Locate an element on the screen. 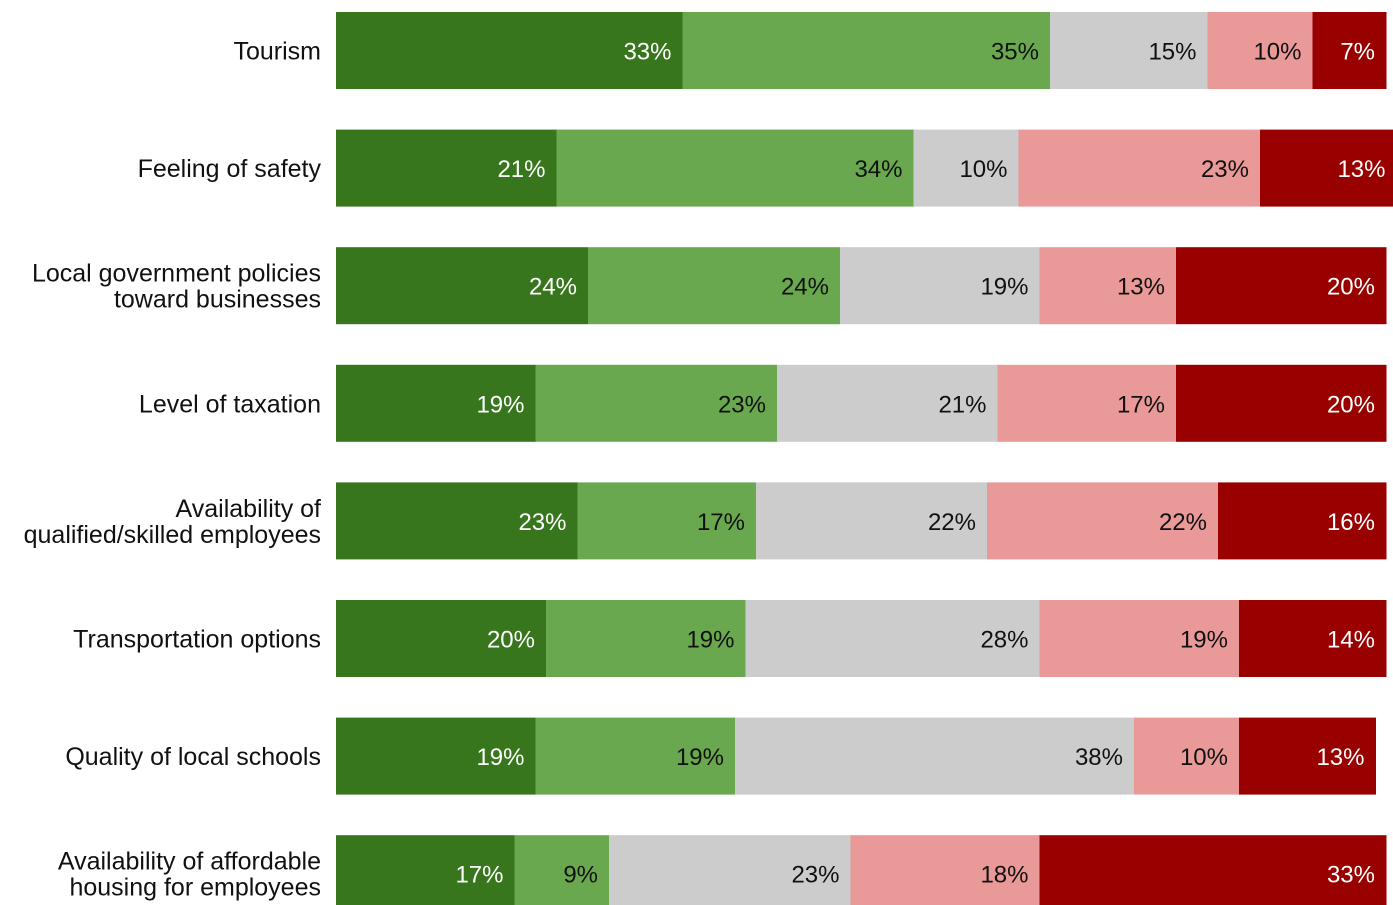 Image resolution: width=1393 pixels, height=905 pixels. data-label: 38% is located at coordinates (1099, 757).